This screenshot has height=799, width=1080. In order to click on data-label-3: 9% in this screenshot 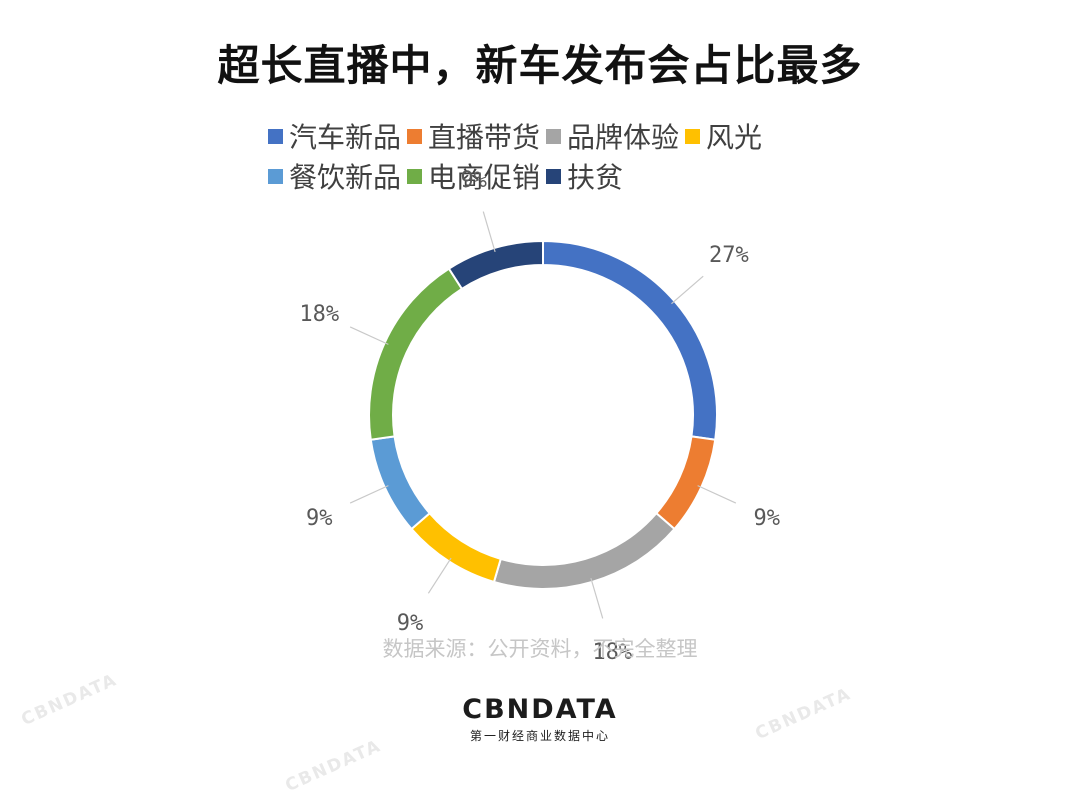, I will do `click(410, 623)`.